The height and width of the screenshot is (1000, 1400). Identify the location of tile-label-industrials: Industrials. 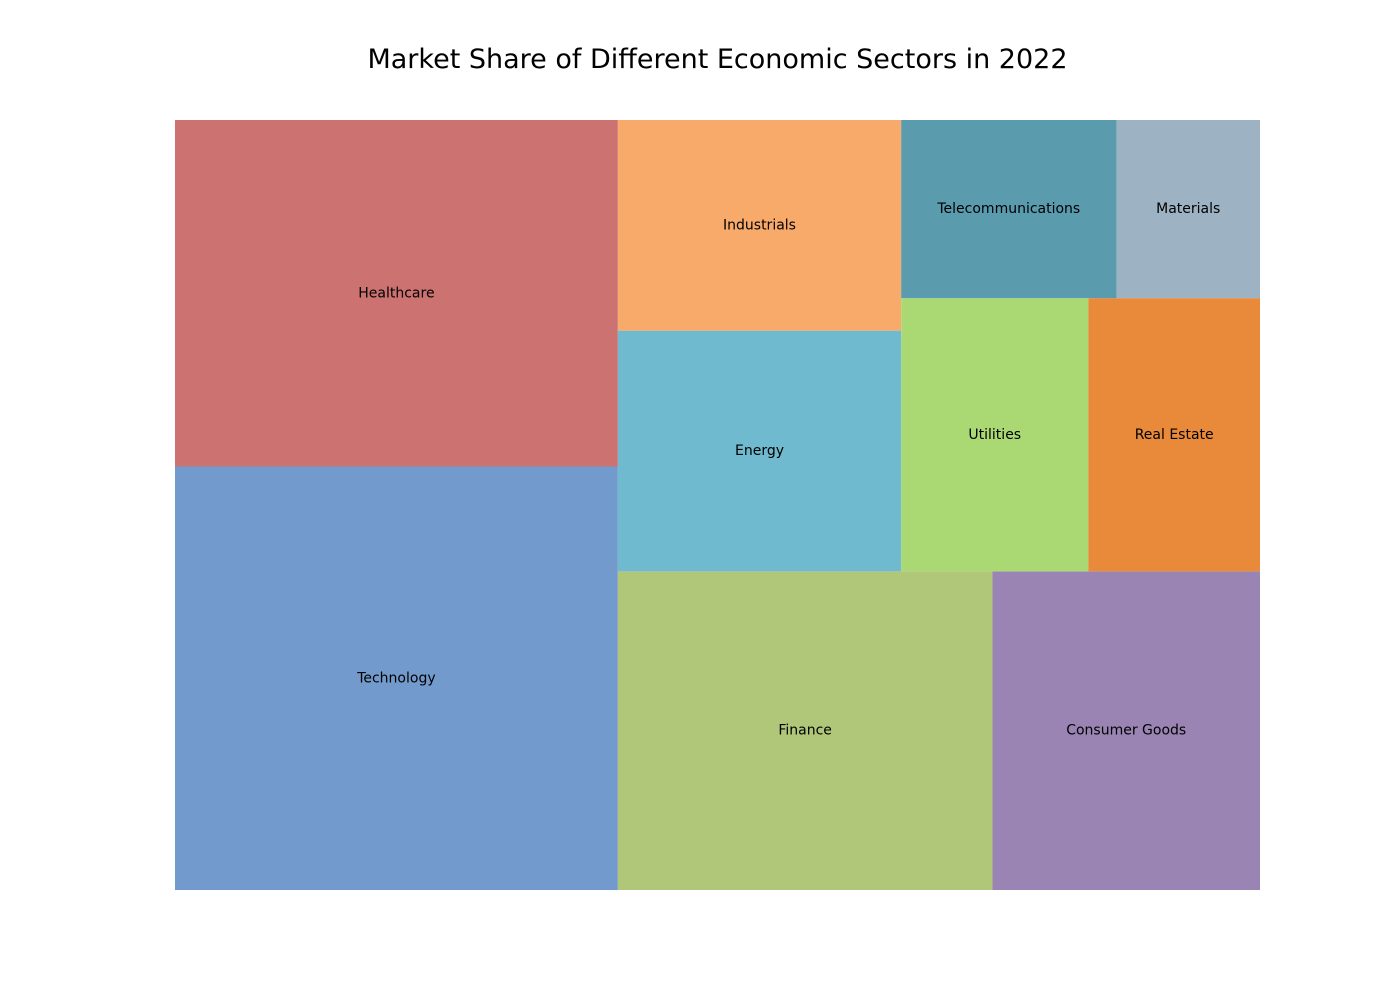
(759, 225).